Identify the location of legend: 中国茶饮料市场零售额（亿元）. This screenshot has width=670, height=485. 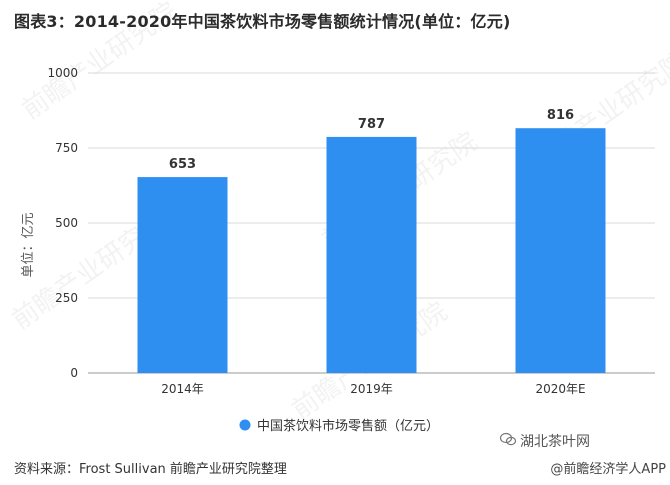
(339, 426).